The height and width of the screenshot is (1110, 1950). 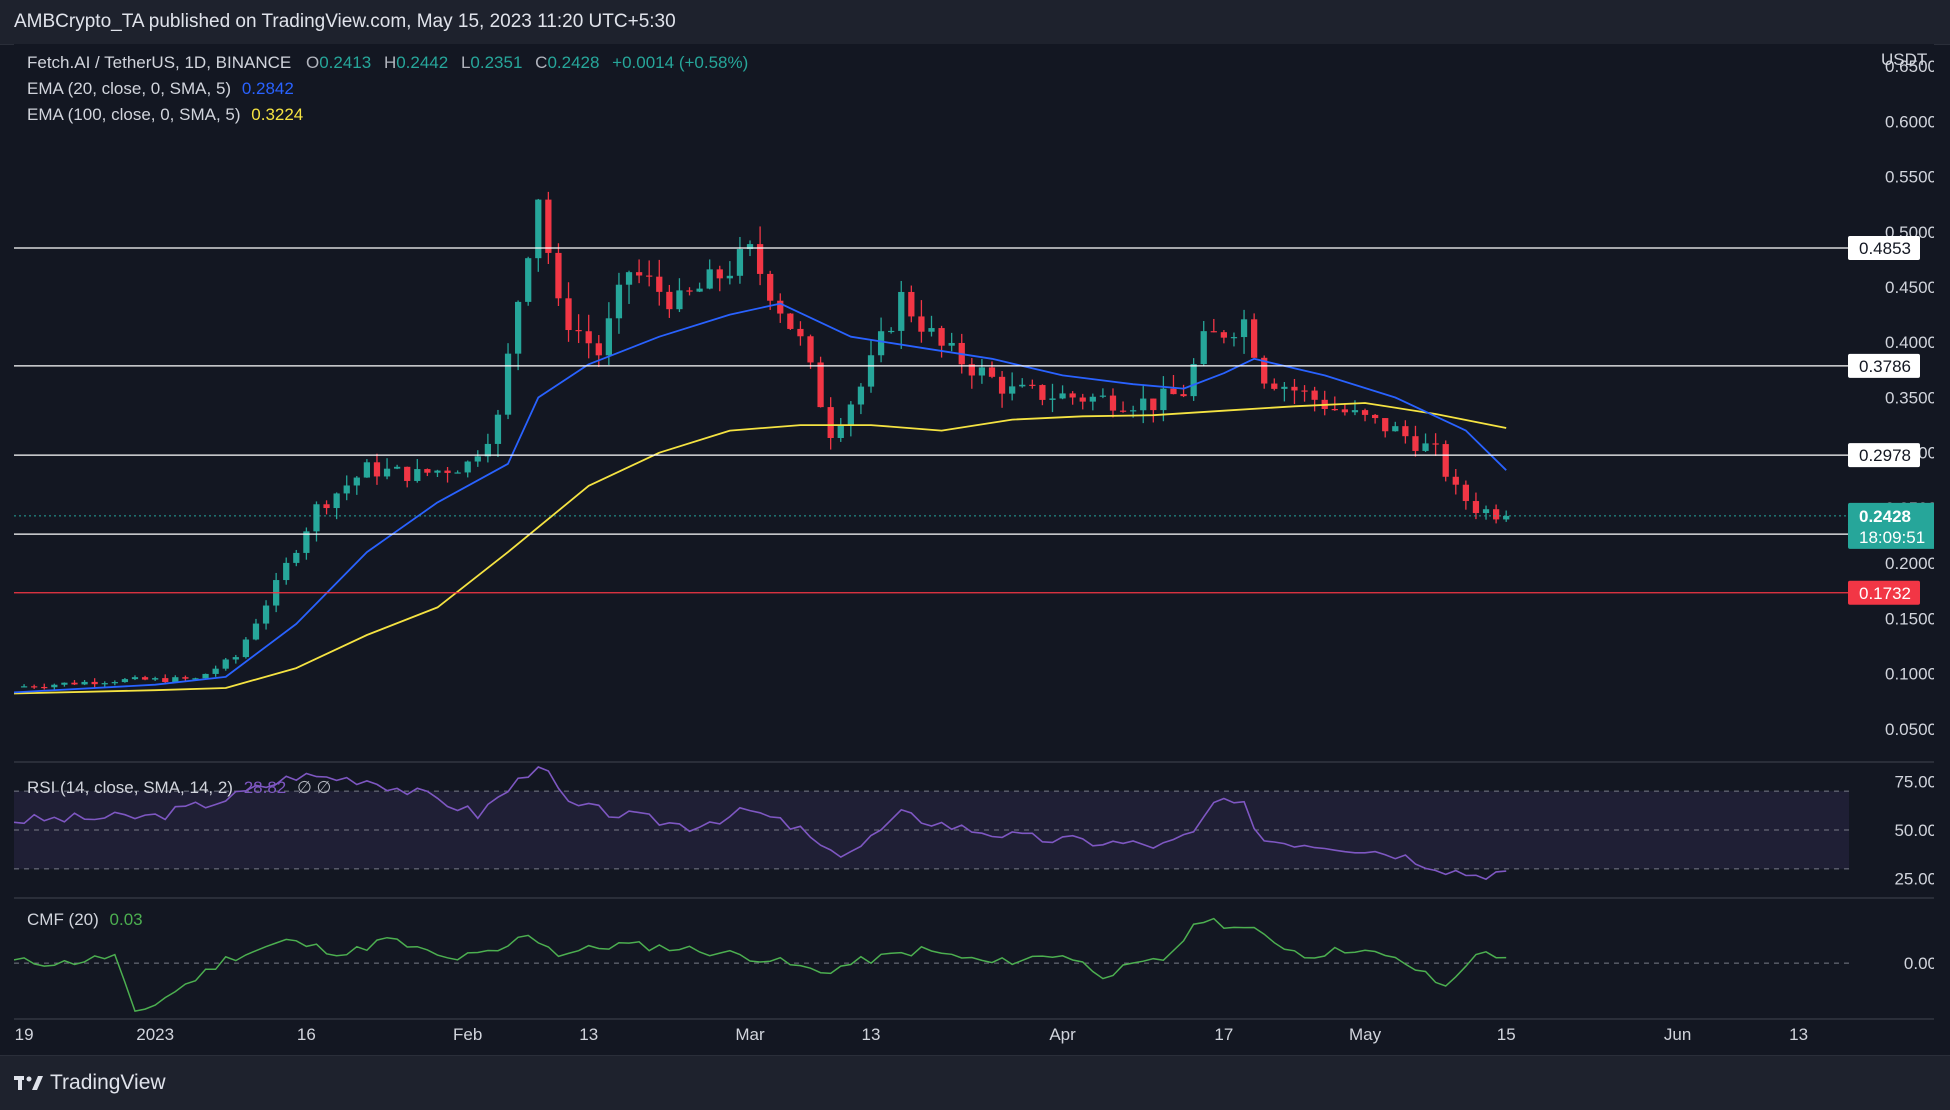 What do you see at coordinates (1909, 342) in the screenshot?
I see `price-tick-label: 0.4000` at bounding box center [1909, 342].